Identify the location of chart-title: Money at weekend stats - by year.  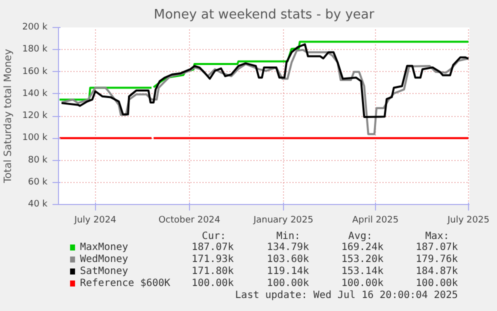
(264, 15).